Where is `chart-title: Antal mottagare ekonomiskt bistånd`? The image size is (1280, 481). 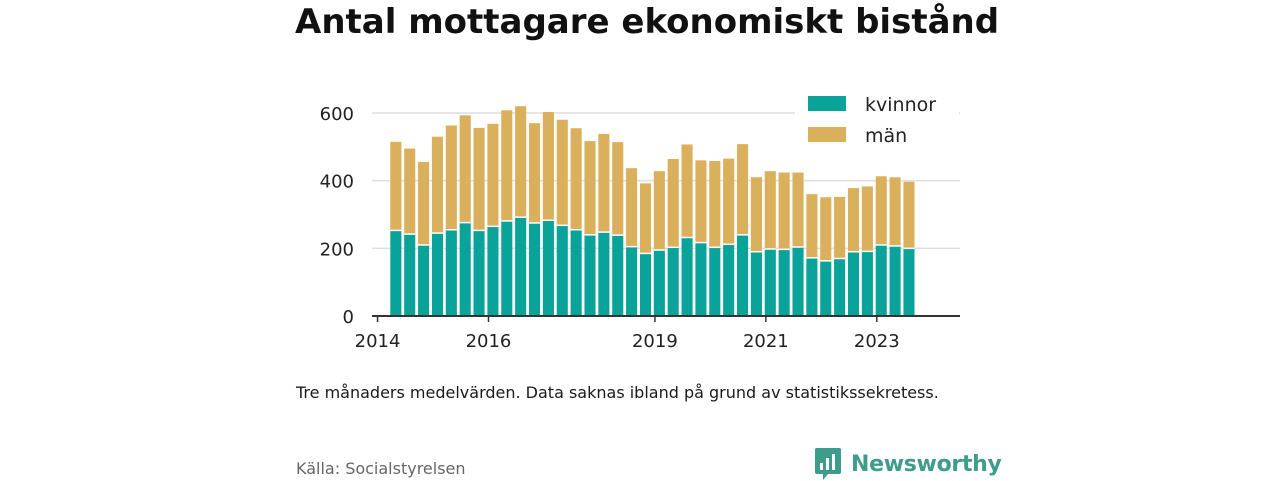
chart-title: Antal mottagare ekonomiskt bistånd is located at coordinates (647, 22).